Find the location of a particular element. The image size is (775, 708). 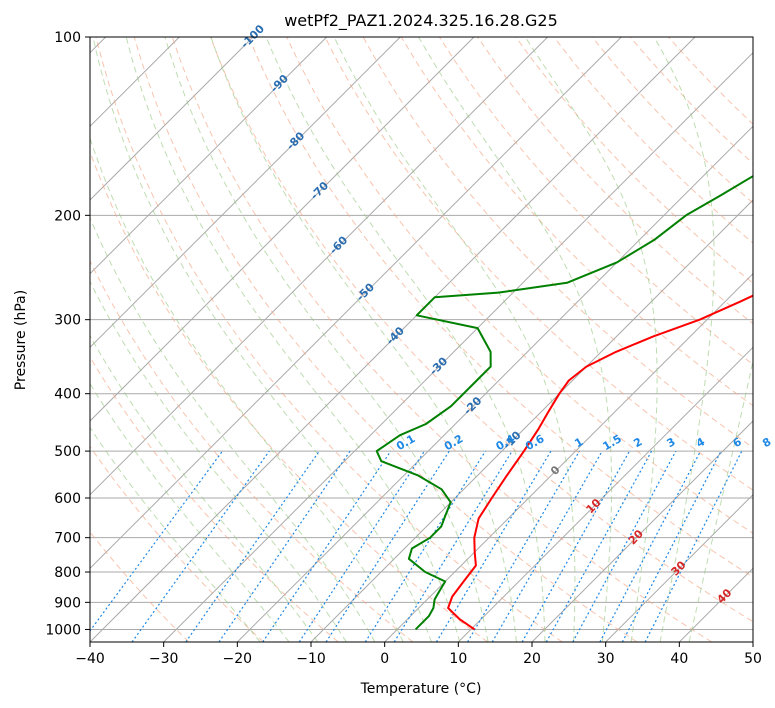

mixing-ratio-label: 0.6 is located at coordinates (535, 442).